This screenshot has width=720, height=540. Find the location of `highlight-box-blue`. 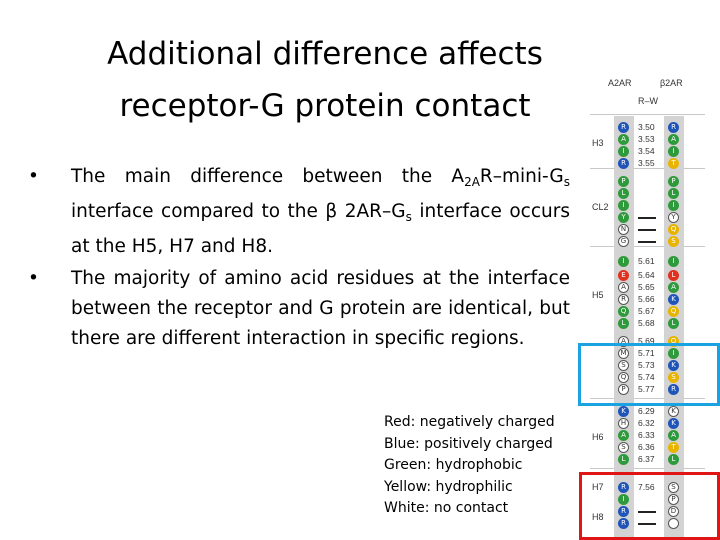

highlight-box-blue is located at coordinates (649, 374).